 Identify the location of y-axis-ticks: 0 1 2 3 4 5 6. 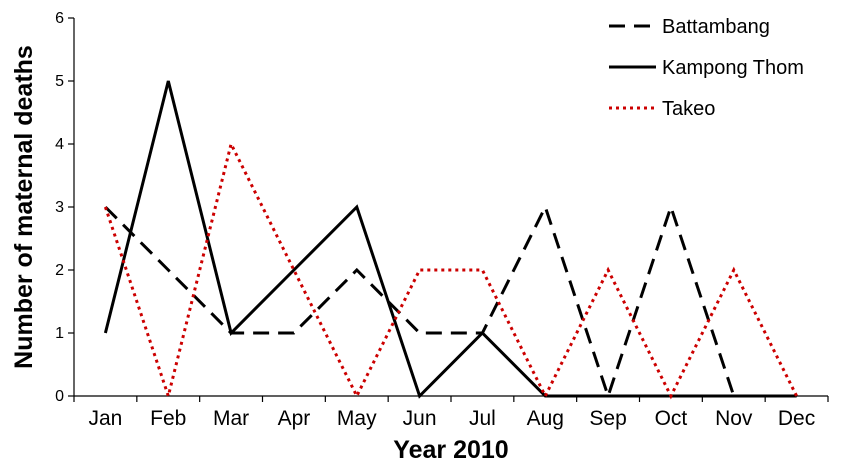
(64, 207).